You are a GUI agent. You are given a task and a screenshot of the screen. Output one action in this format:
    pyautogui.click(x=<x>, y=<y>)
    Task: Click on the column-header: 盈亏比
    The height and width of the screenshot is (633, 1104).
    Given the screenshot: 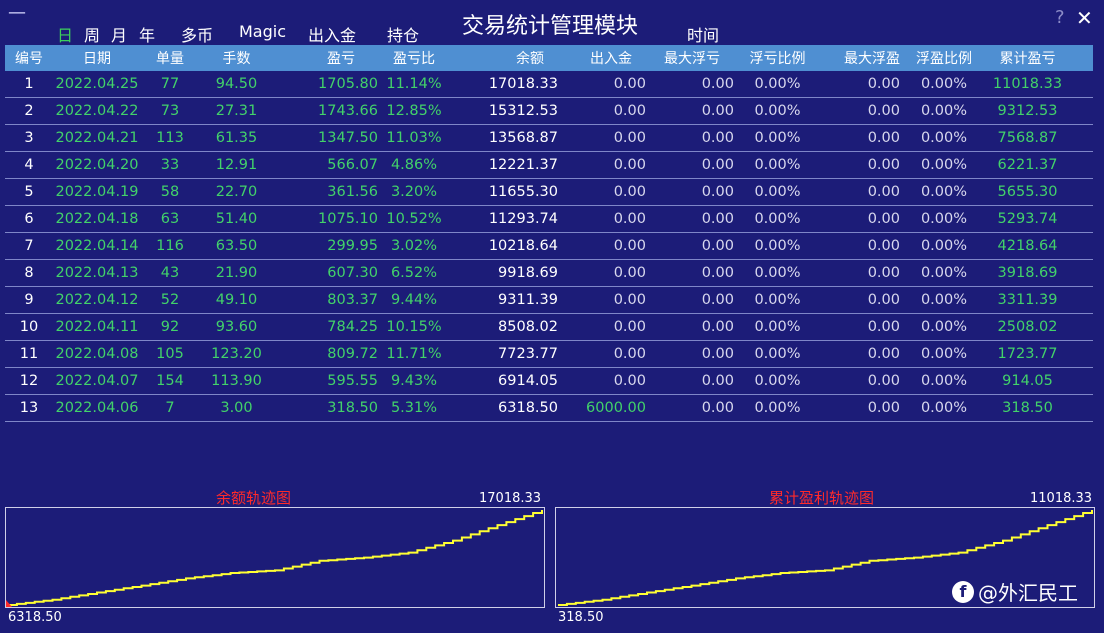 What is the action you would take?
    pyautogui.click(x=414, y=59)
    